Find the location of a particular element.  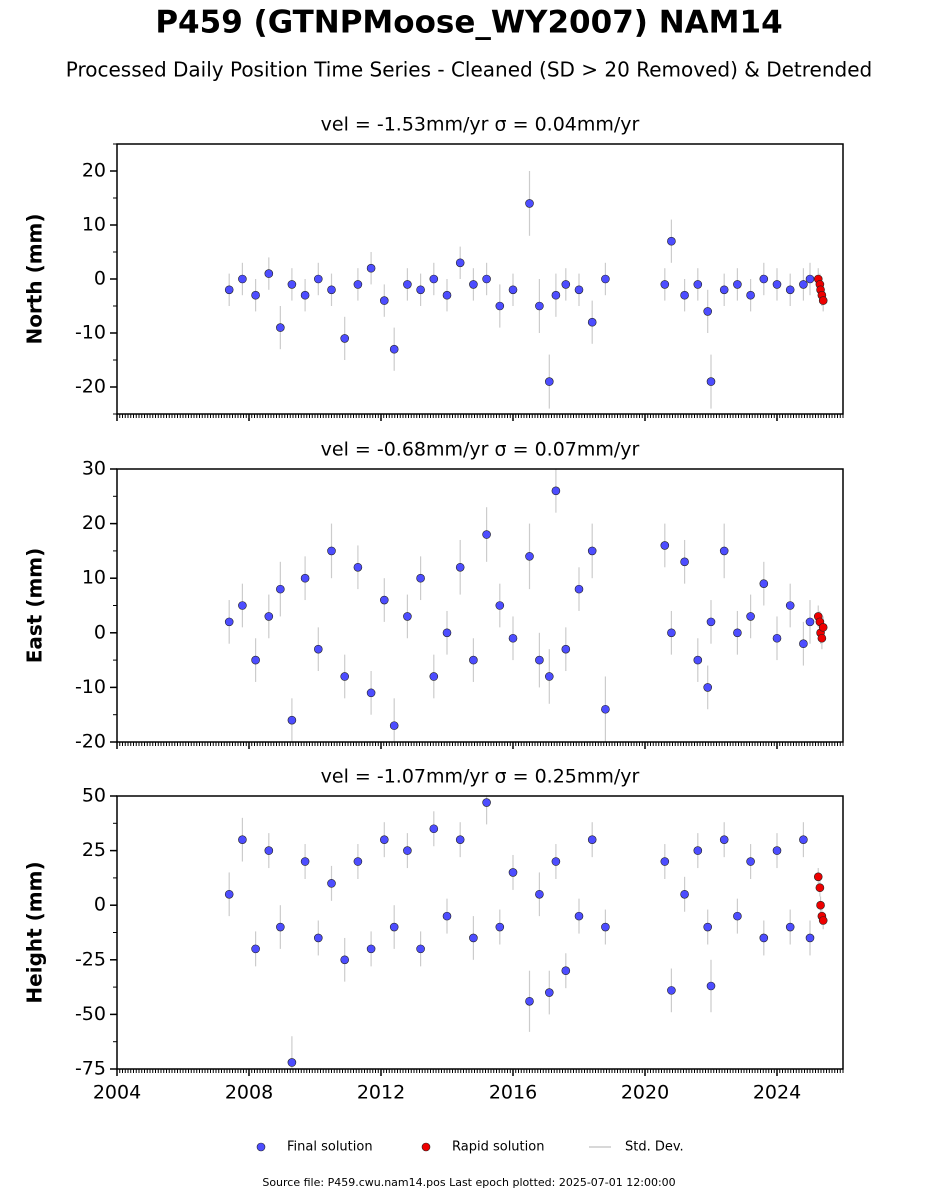

y-axis-label: East (mm) is located at coordinates (35, 606).